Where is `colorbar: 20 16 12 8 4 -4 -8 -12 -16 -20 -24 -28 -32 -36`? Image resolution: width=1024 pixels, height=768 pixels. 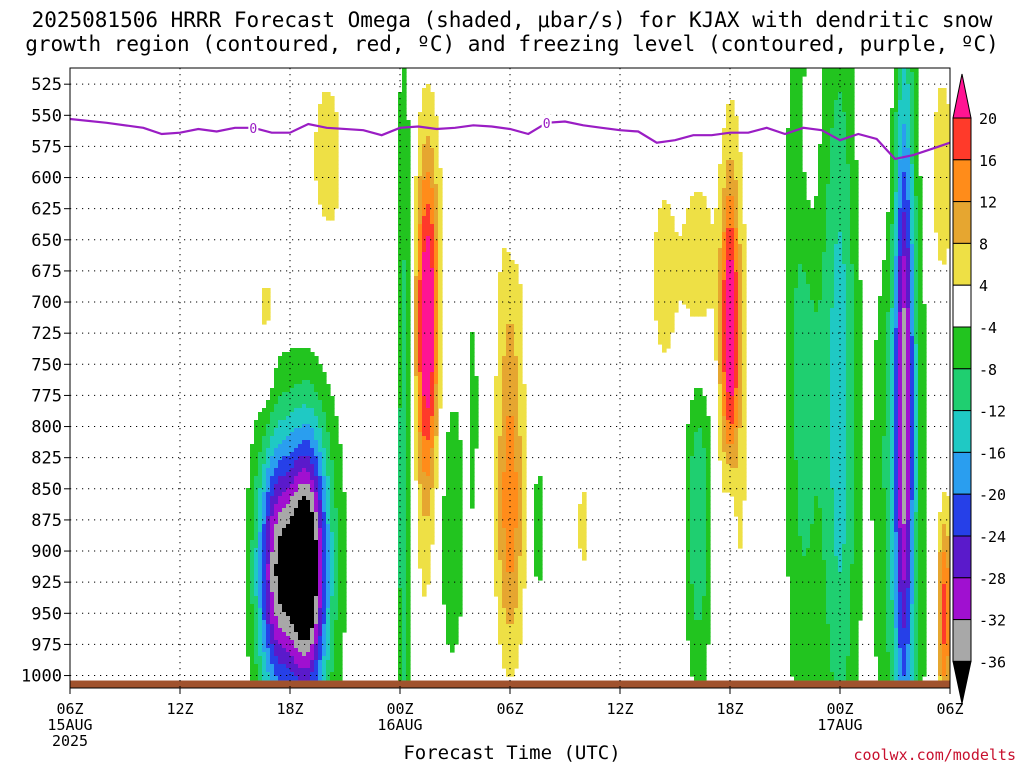
colorbar: 20 16 12 8 4 -4 -8 -12 -16 -20 -24 -28 -32 -36 is located at coordinates (979, 388).